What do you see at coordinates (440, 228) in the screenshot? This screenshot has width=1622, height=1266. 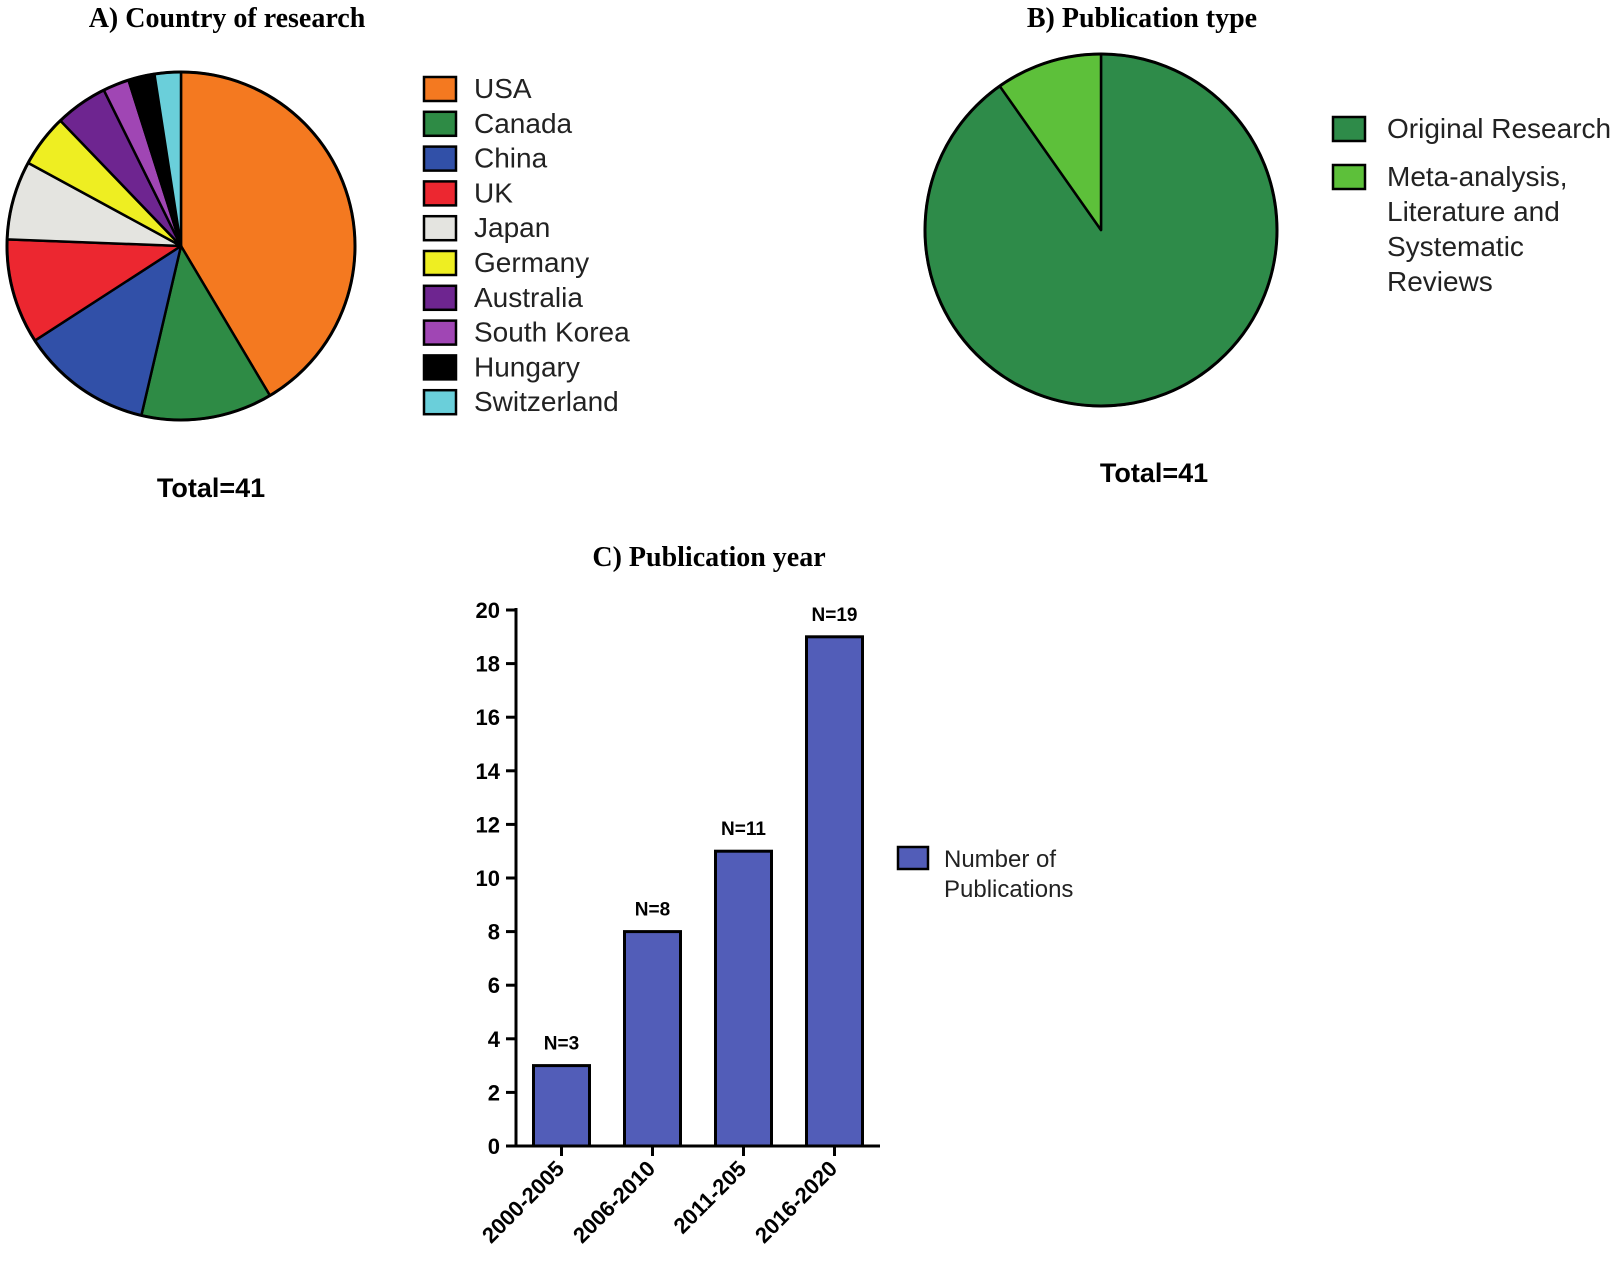 I see `legend-swatch-japan` at bounding box center [440, 228].